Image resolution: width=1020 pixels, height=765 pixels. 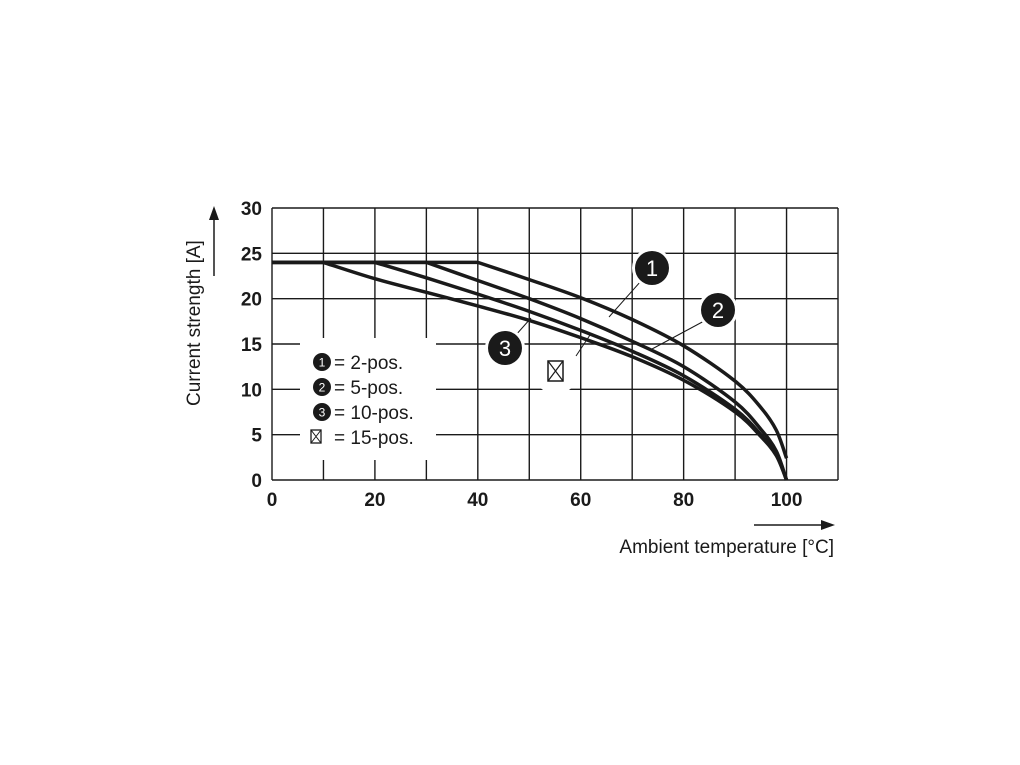 I want to click on marker-3-icon, so click(x=322, y=412).